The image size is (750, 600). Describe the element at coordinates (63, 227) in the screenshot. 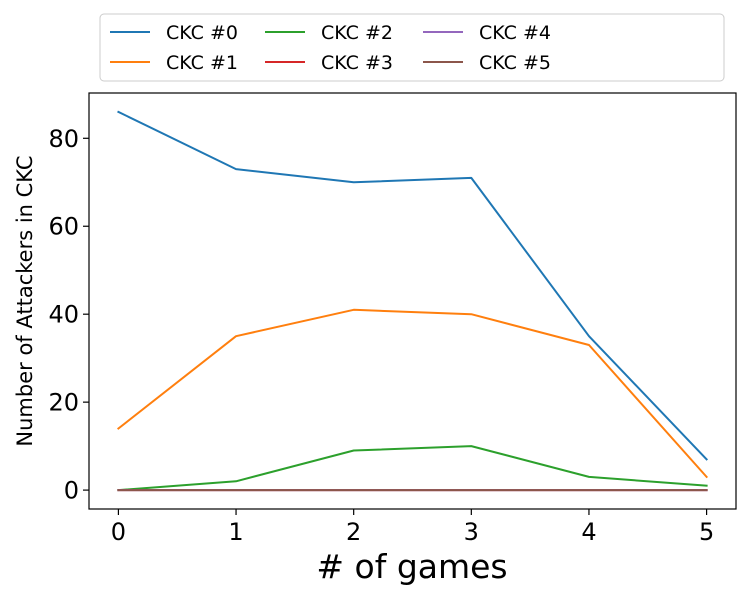

I see `y-tick-label: 60` at that location.